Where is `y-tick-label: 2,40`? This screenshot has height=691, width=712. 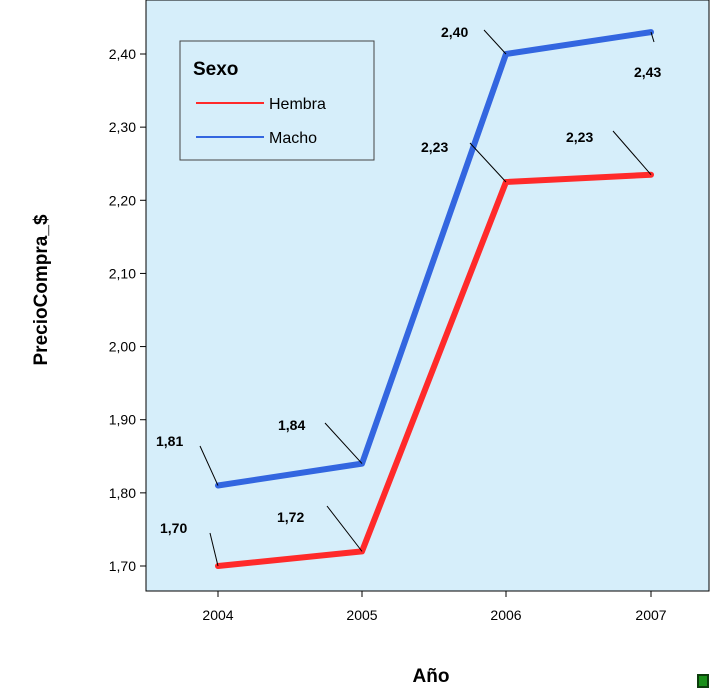 y-tick-label: 2,40 is located at coordinates (122, 54).